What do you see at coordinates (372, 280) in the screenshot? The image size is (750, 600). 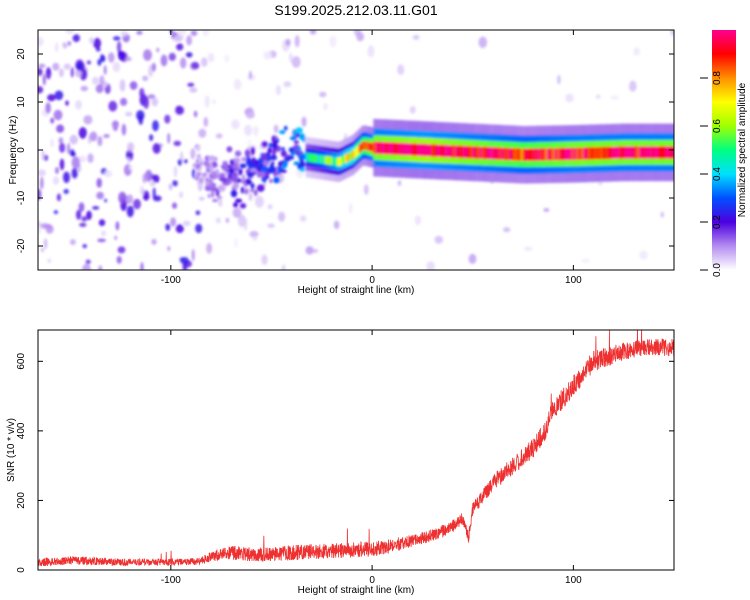 I see `x-tick-label: 0` at bounding box center [372, 280].